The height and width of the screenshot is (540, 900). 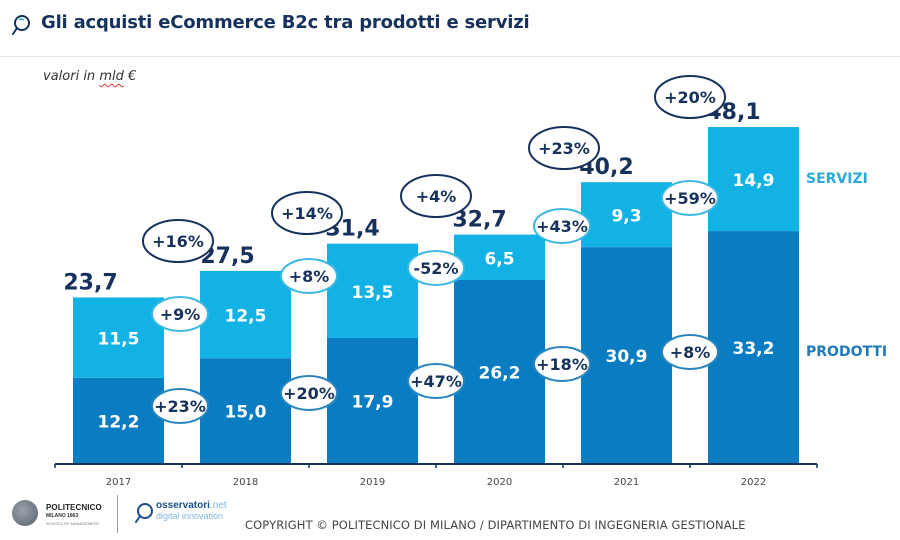 I want to click on label-prodotti-2019: 17,9, so click(x=373, y=402).